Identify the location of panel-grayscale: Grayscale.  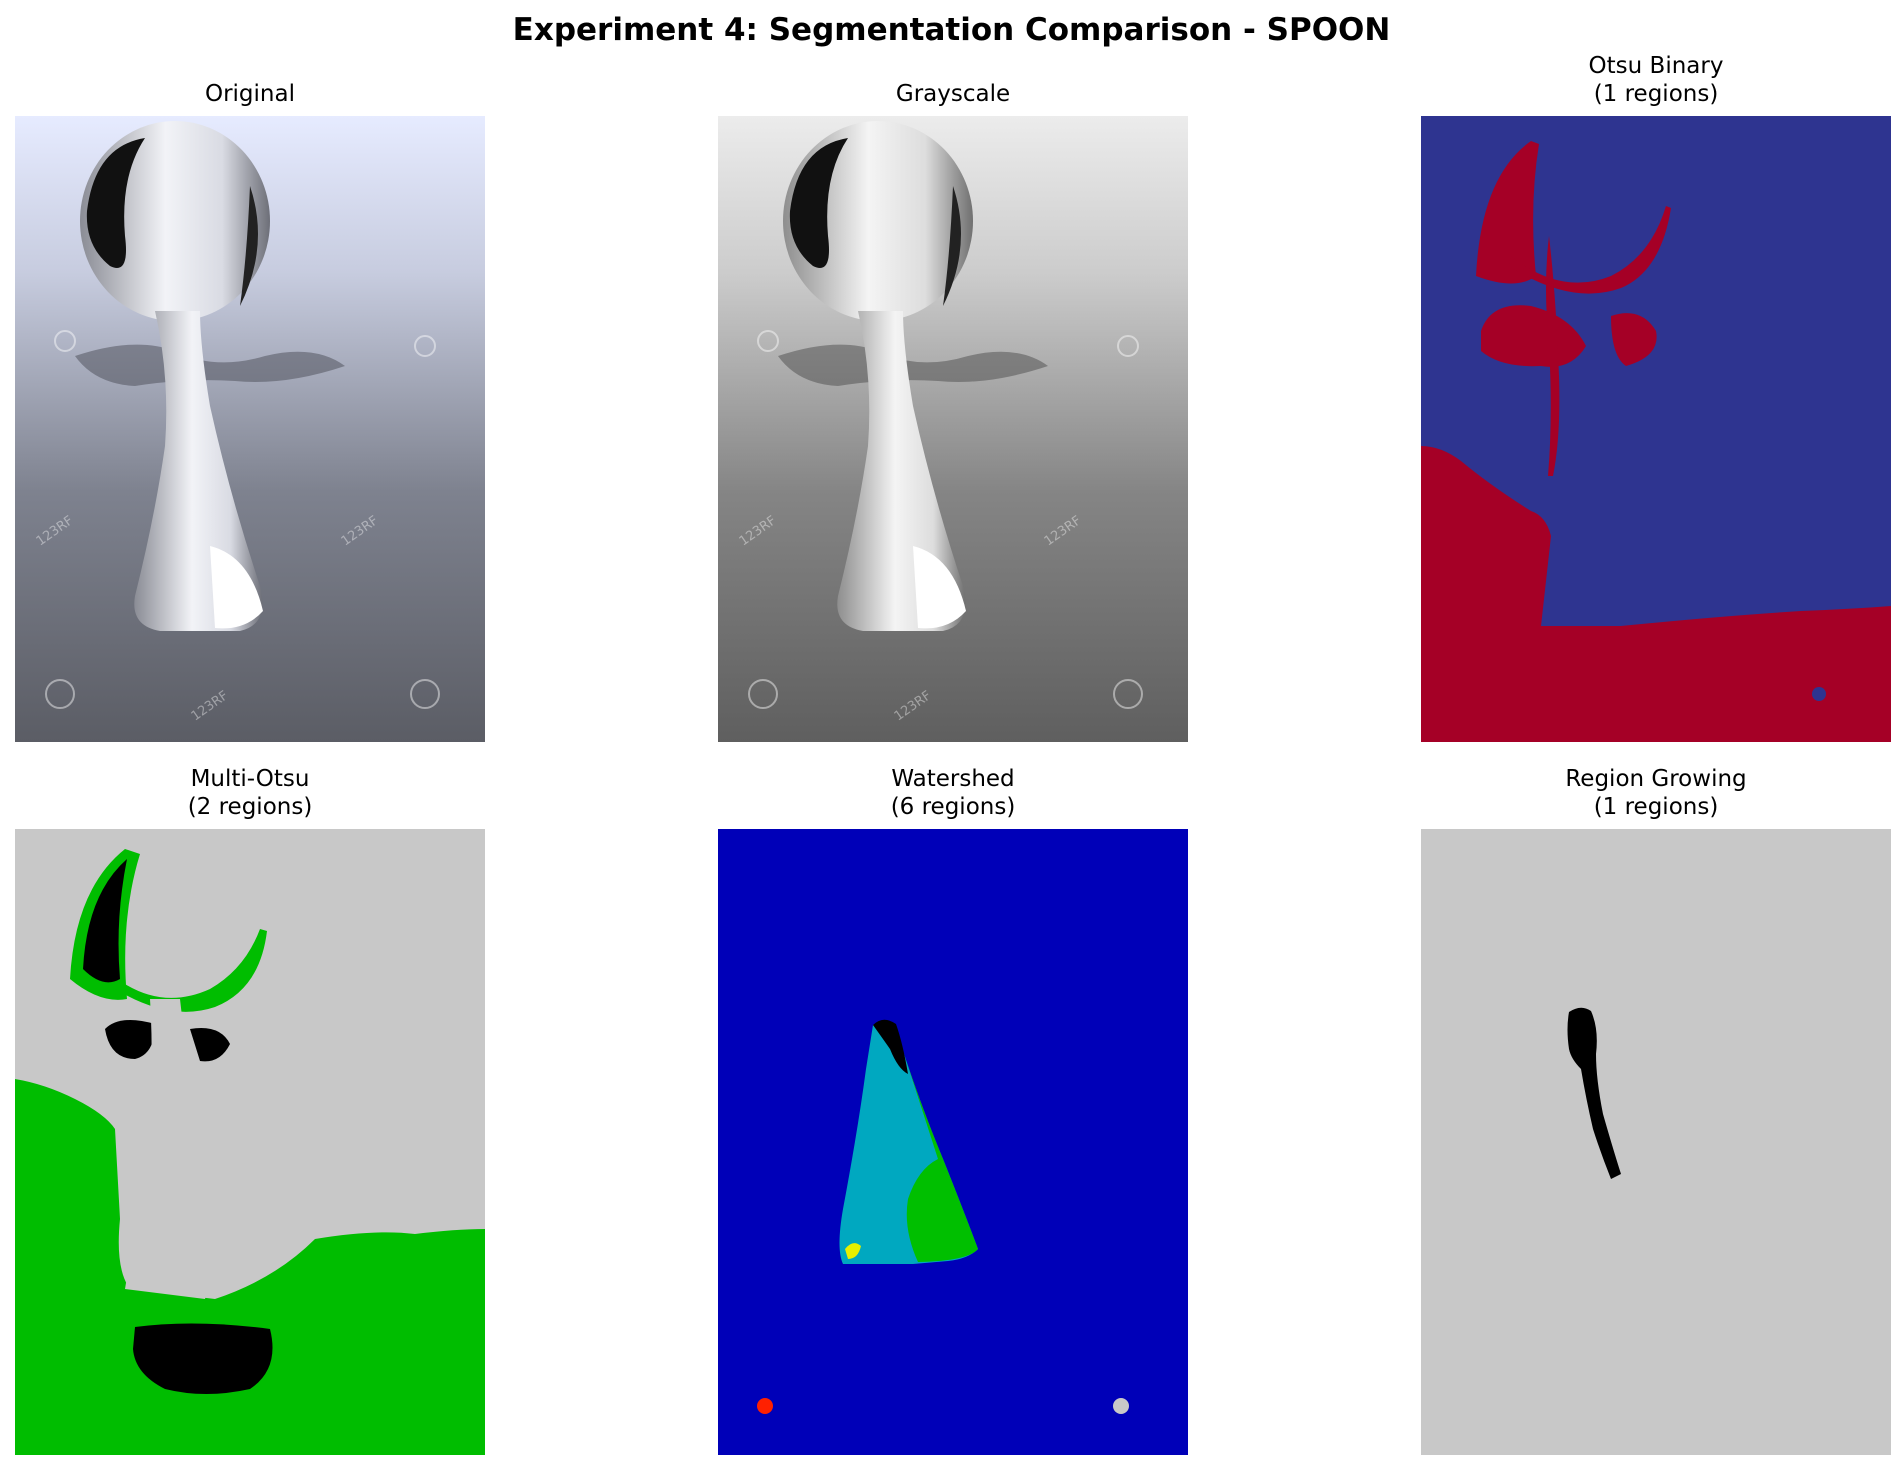
(953, 397).